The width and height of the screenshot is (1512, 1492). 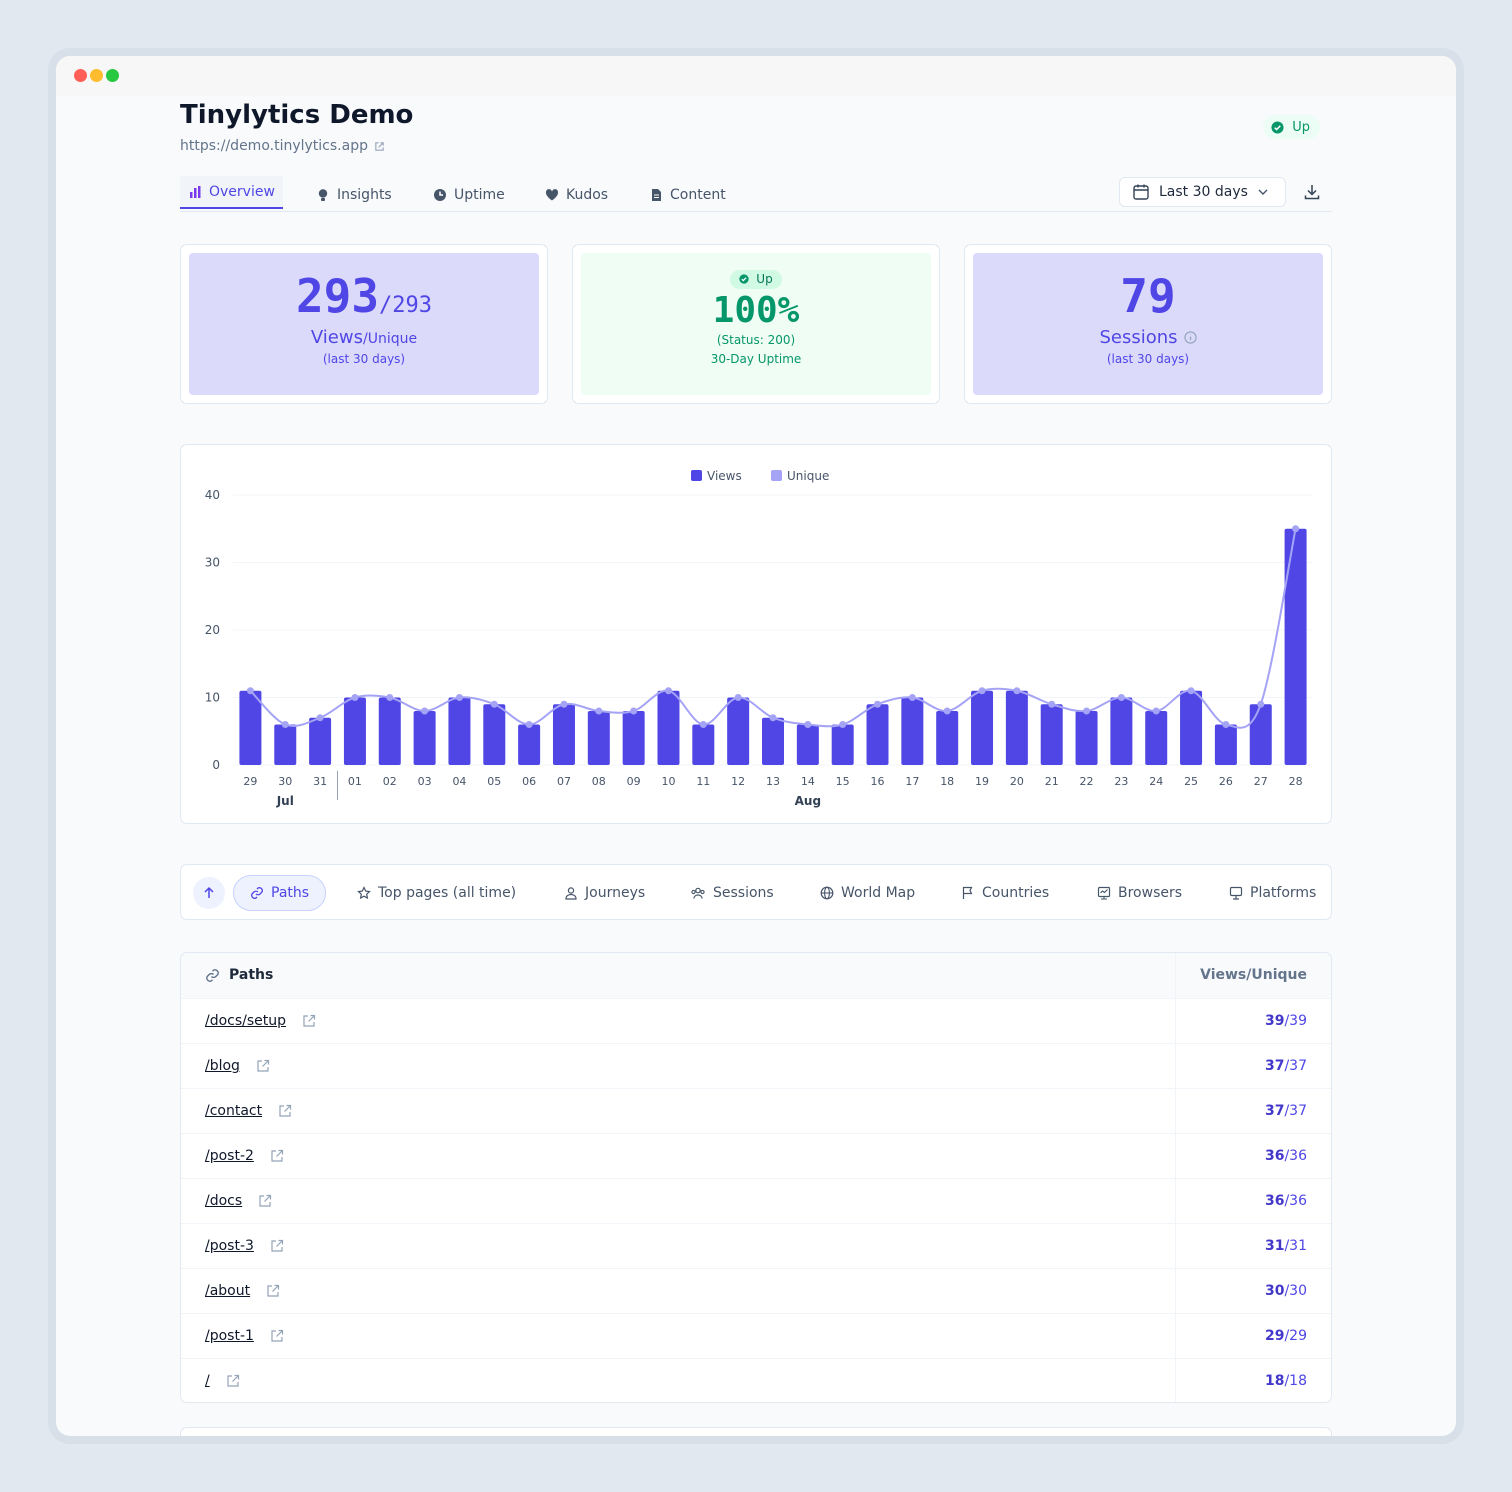 What do you see at coordinates (1295, 1066) in the screenshot?
I see `path-unique: /37` at bounding box center [1295, 1066].